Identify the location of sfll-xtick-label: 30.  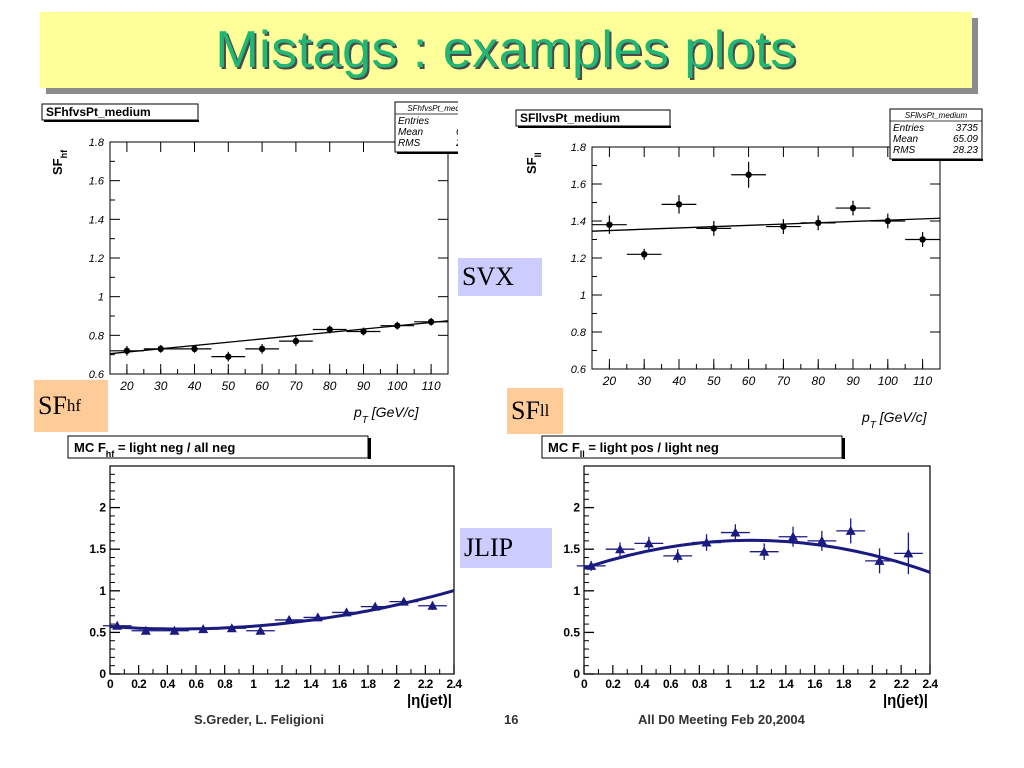
(645, 381).